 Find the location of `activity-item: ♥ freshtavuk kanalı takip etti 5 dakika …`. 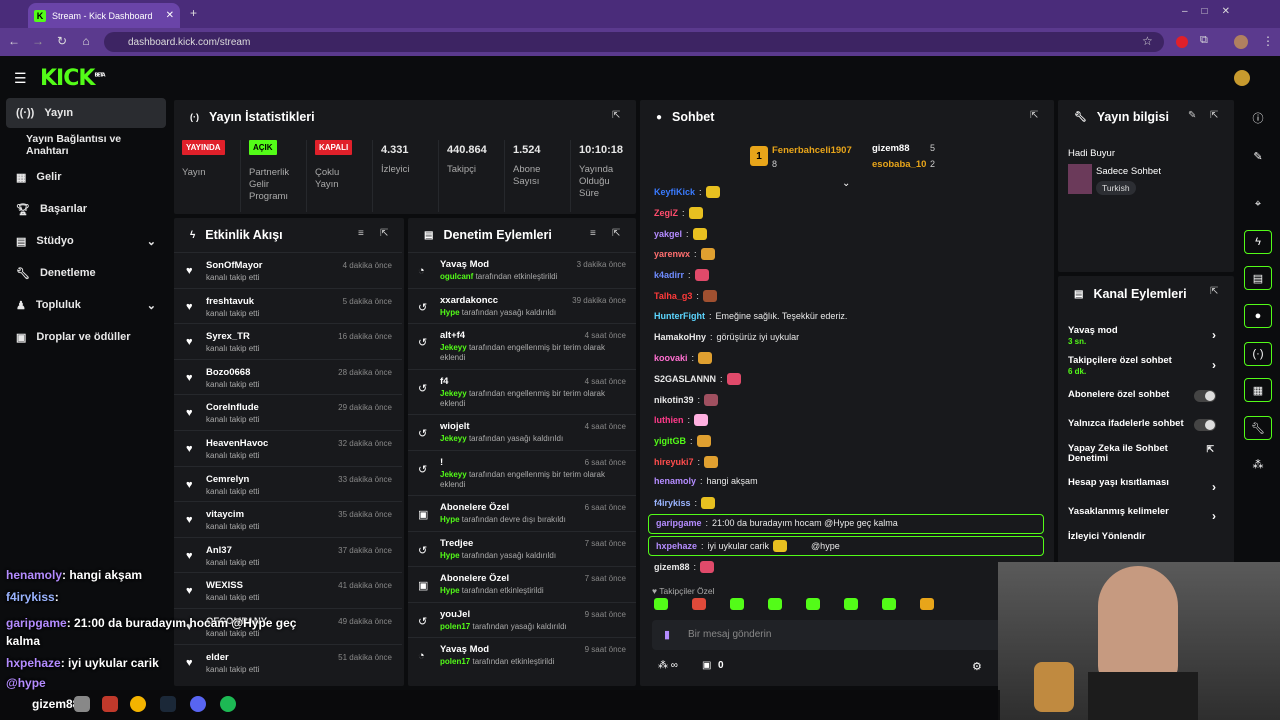

activity-item: ♥ freshtavuk kanalı takip etti 5 dakika … is located at coordinates (288, 305).